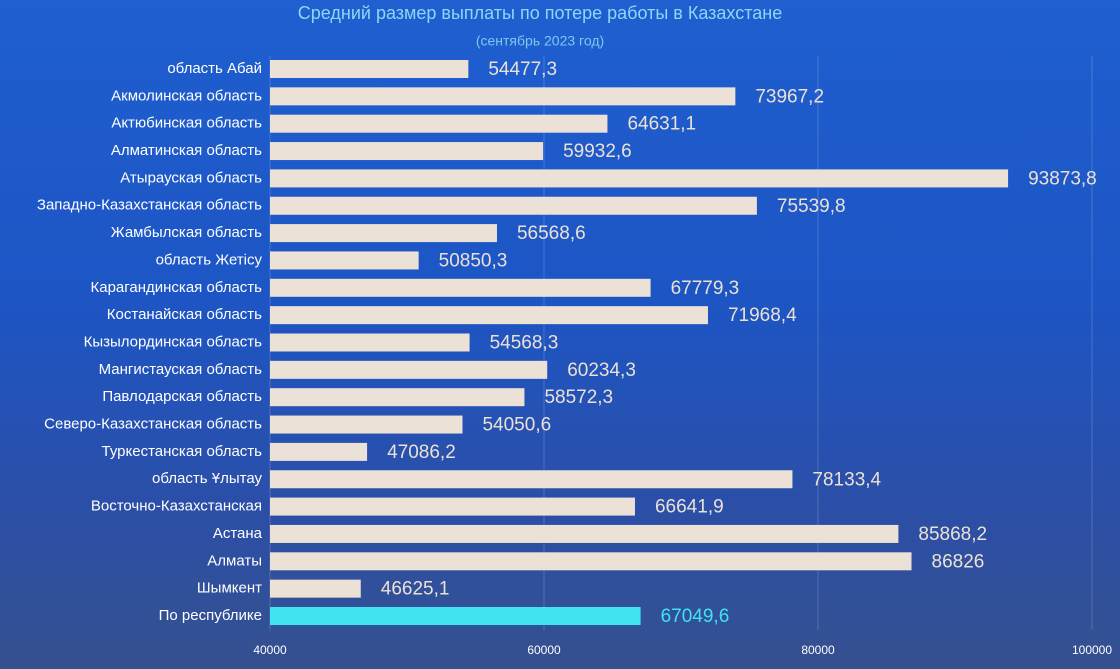  Describe the element at coordinates (661, 124) in the screenshot. I see `value-label: 64631,1` at that location.